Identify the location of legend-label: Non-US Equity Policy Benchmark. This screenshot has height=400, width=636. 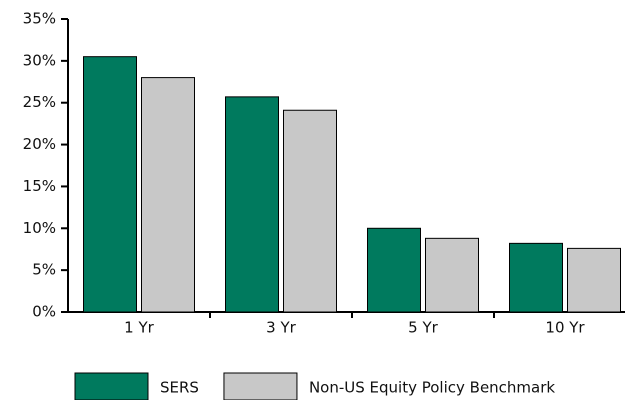
(432, 388).